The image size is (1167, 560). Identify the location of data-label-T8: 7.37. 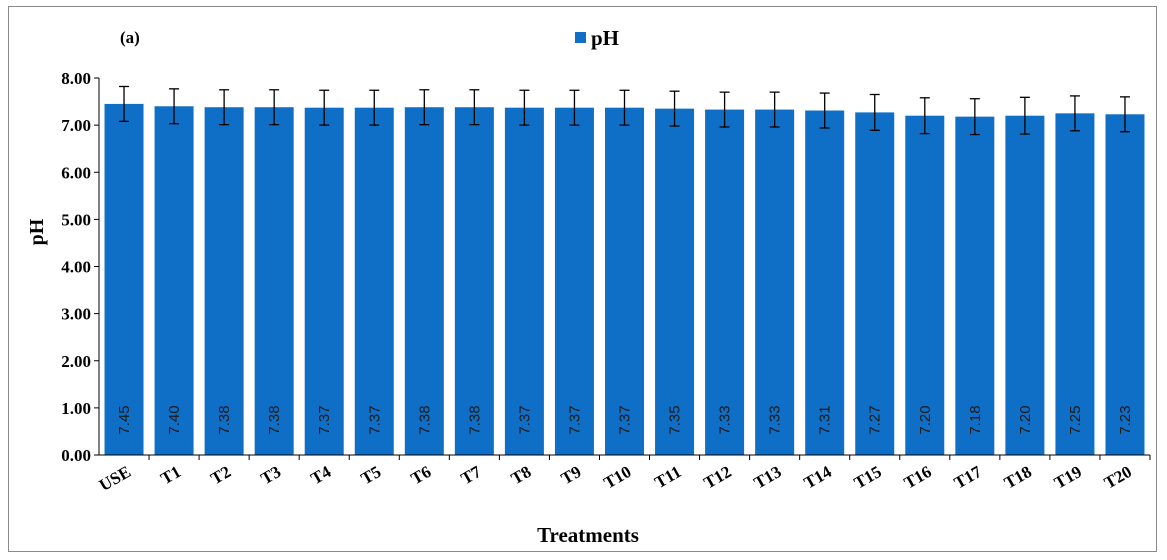
(524, 419).